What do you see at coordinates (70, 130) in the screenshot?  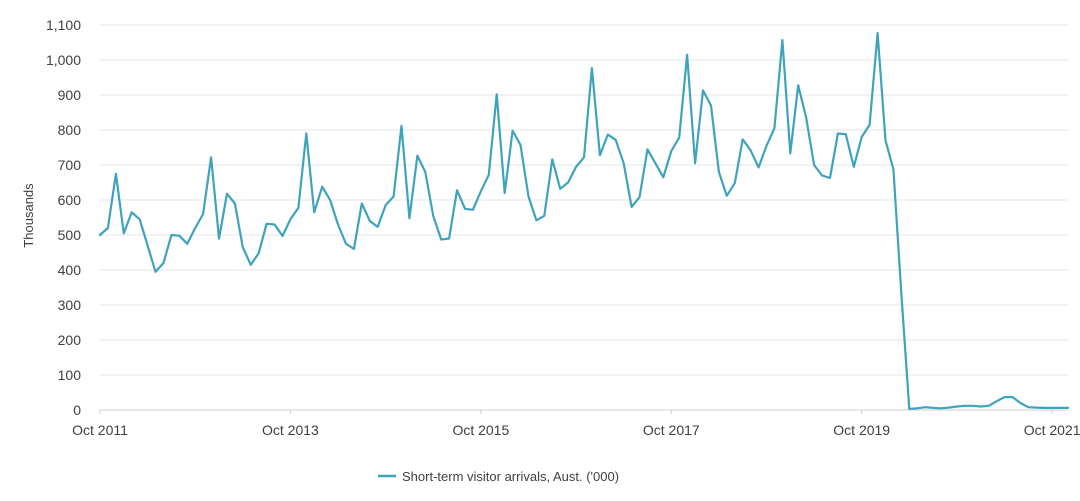 I see `y-tick-label-800: 800` at bounding box center [70, 130].